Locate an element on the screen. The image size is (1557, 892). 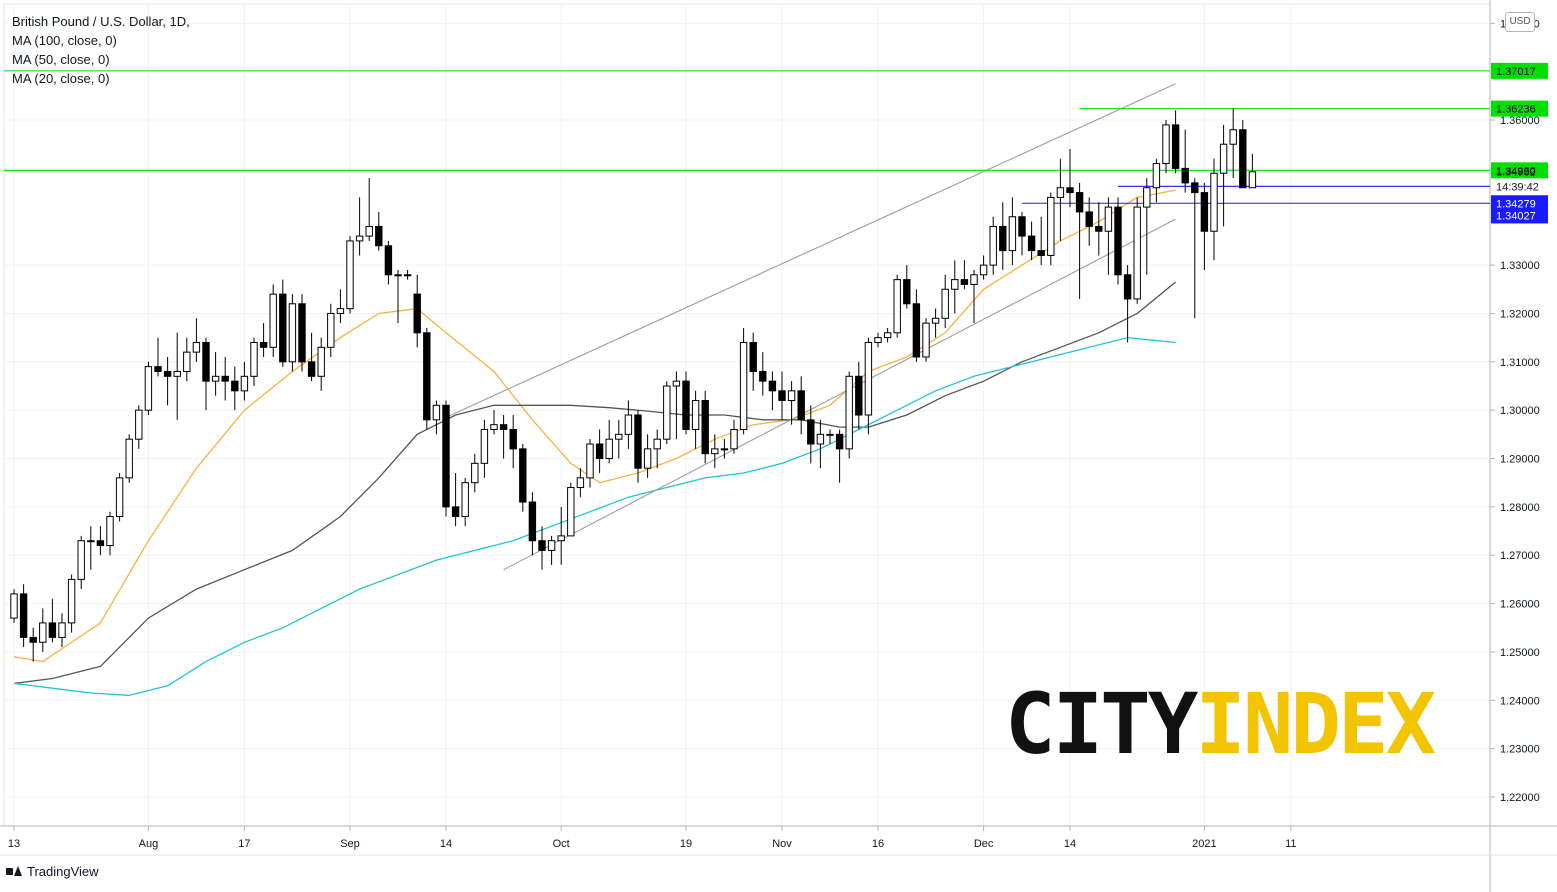
y-tick-label: 1.36000 is located at coordinates (1520, 121).